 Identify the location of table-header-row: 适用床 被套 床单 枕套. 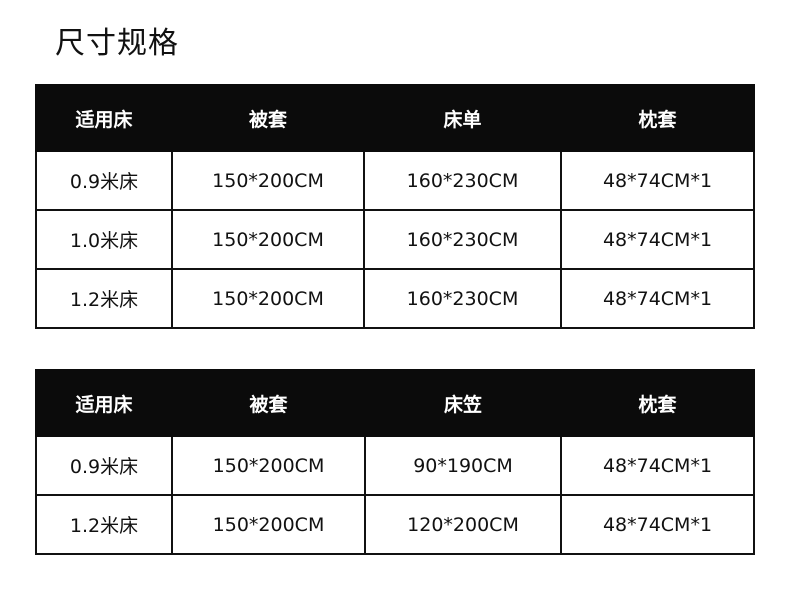
(395, 118).